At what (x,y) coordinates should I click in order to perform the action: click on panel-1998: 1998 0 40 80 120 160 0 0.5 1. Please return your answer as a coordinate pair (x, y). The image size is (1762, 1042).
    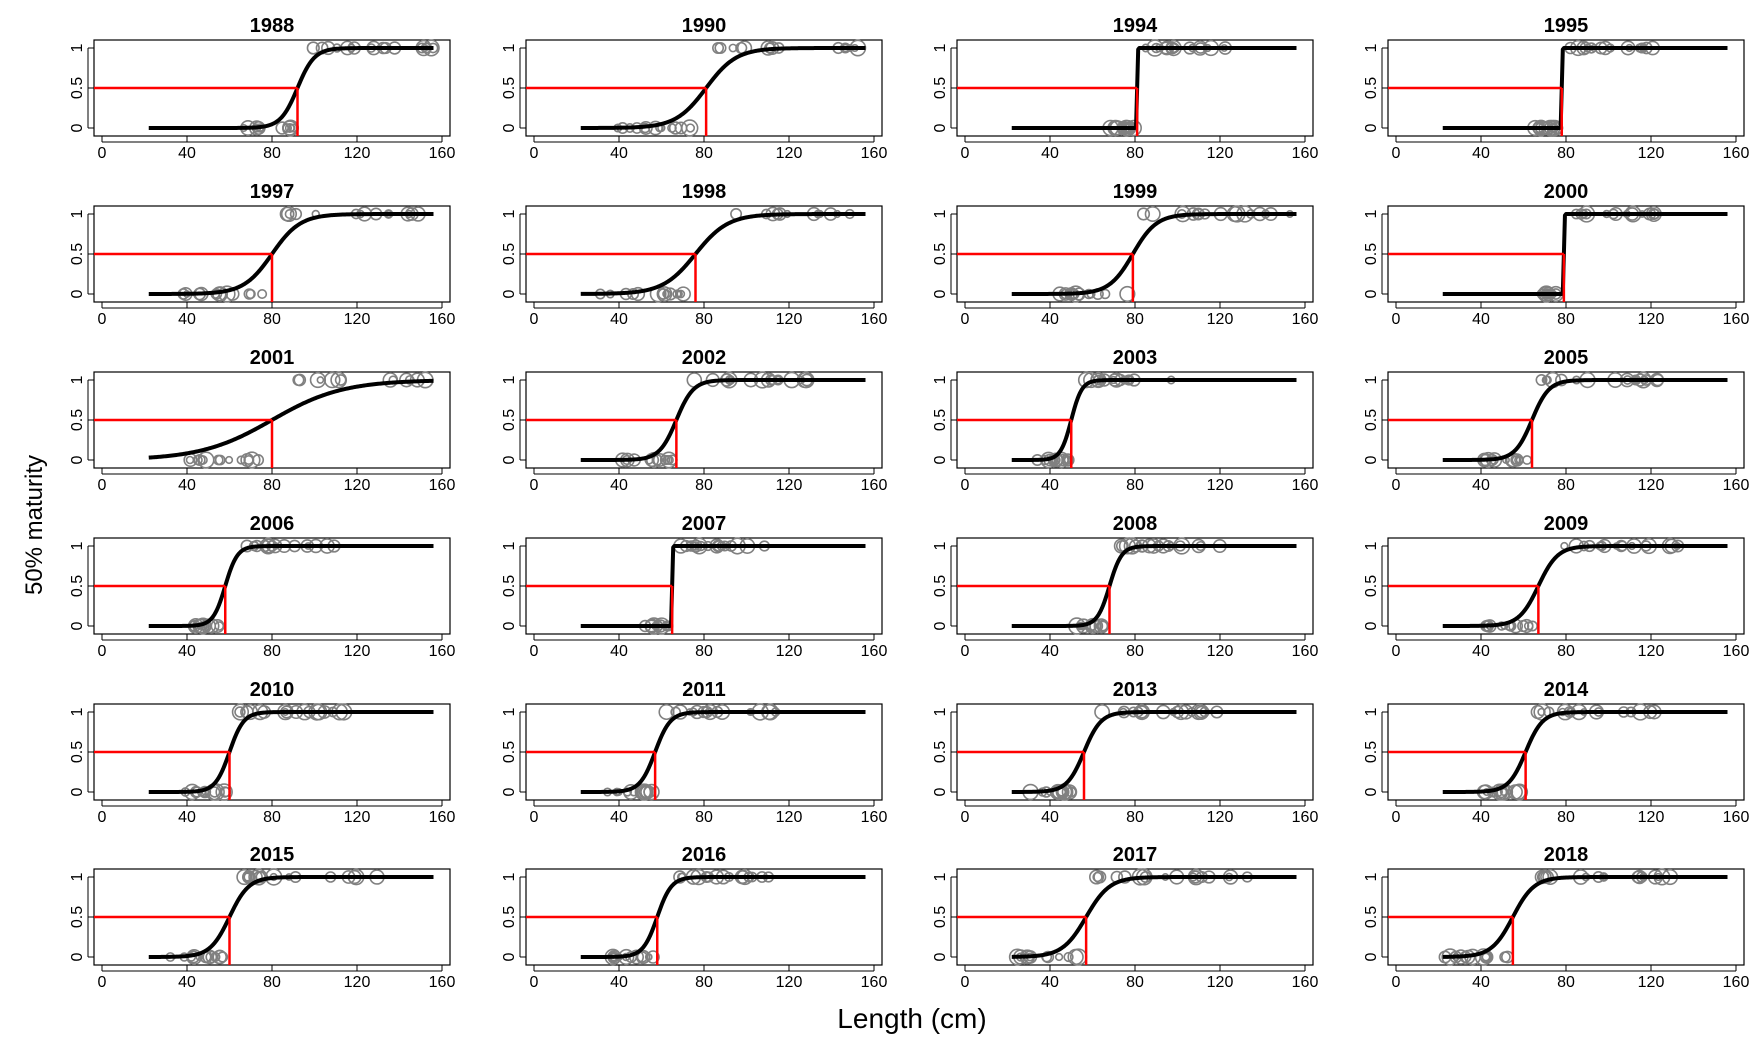
    Looking at the image, I should click on (694, 254).